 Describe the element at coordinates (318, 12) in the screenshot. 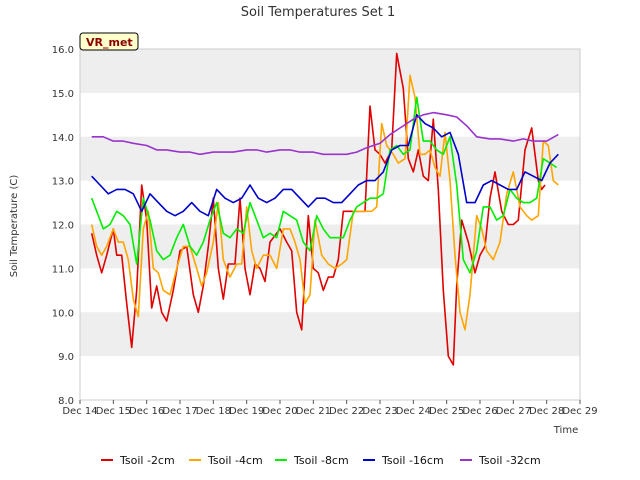

I see `chart-title: Soil Temperatures Set 1` at that location.